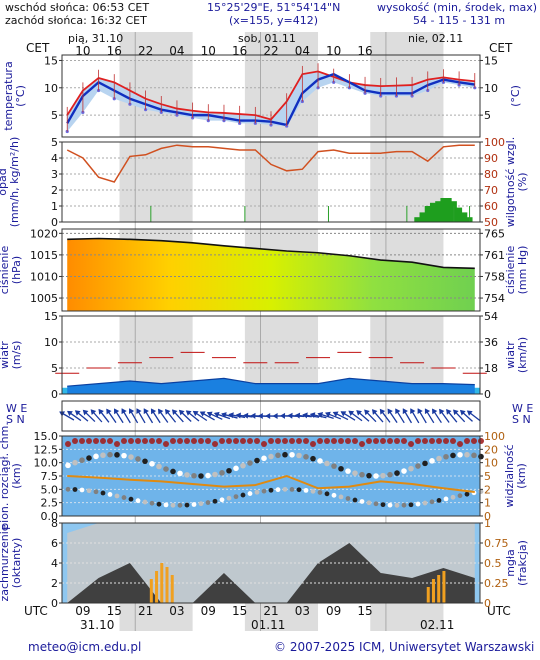 Image resolution: width=540 pixels, height=660 pixels. Describe the element at coordinates (5, 562) in the screenshot. I see `cover-axis-label-left-line: zachmurzenie` at that location.